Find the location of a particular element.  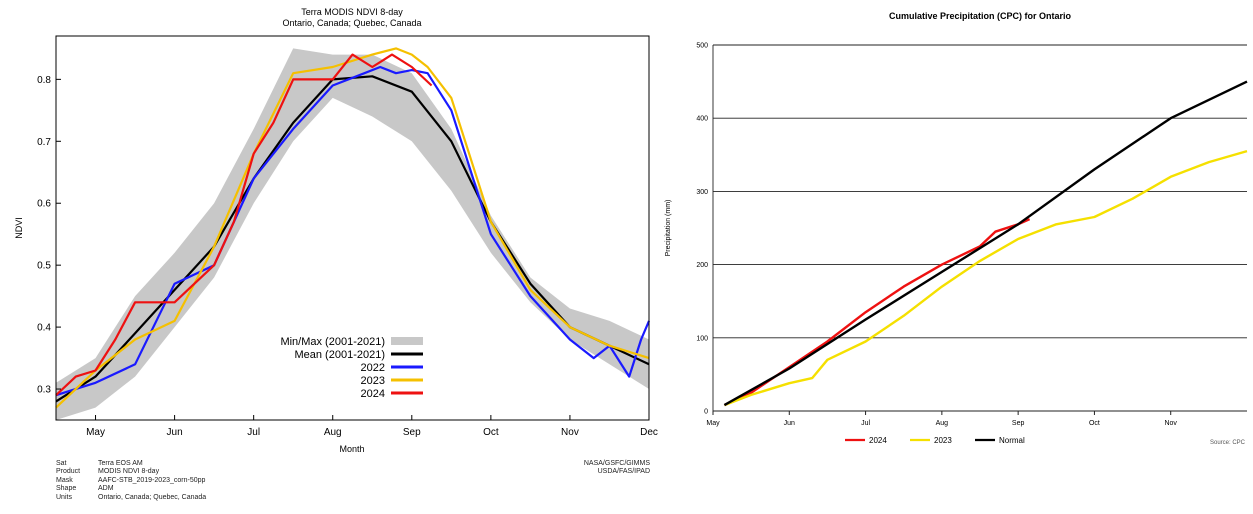

legend-label: Min/Max (2001-2021) is located at coordinates (332, 342).